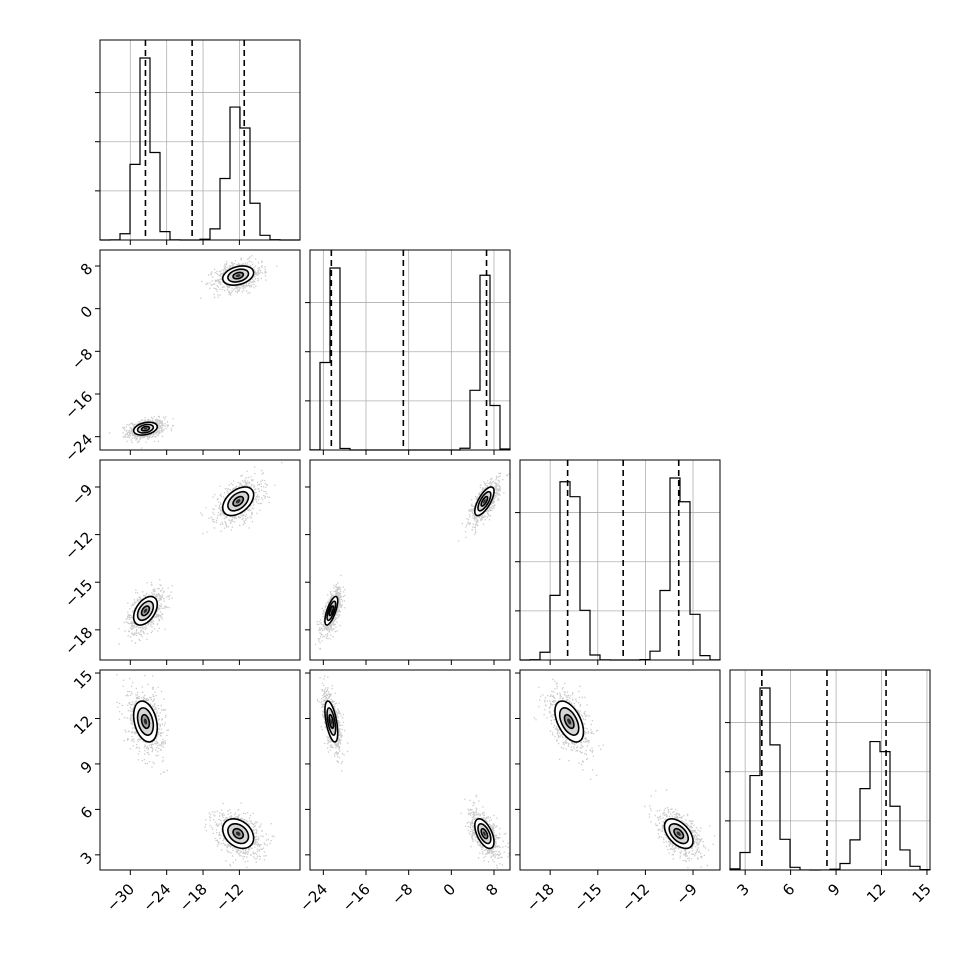 This screenshot has height=970, width=970. What do you see at coordinates (587, 897) in the screenshot?
I see `xtick-label-2-1: −15` at bounding box center [587, 897].